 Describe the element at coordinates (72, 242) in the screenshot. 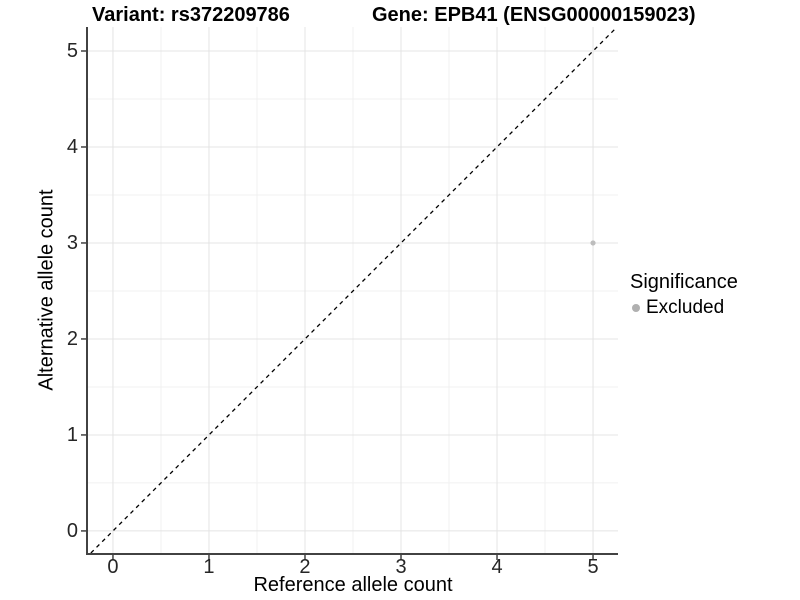

I see `y-tick-label: 3` at that location.